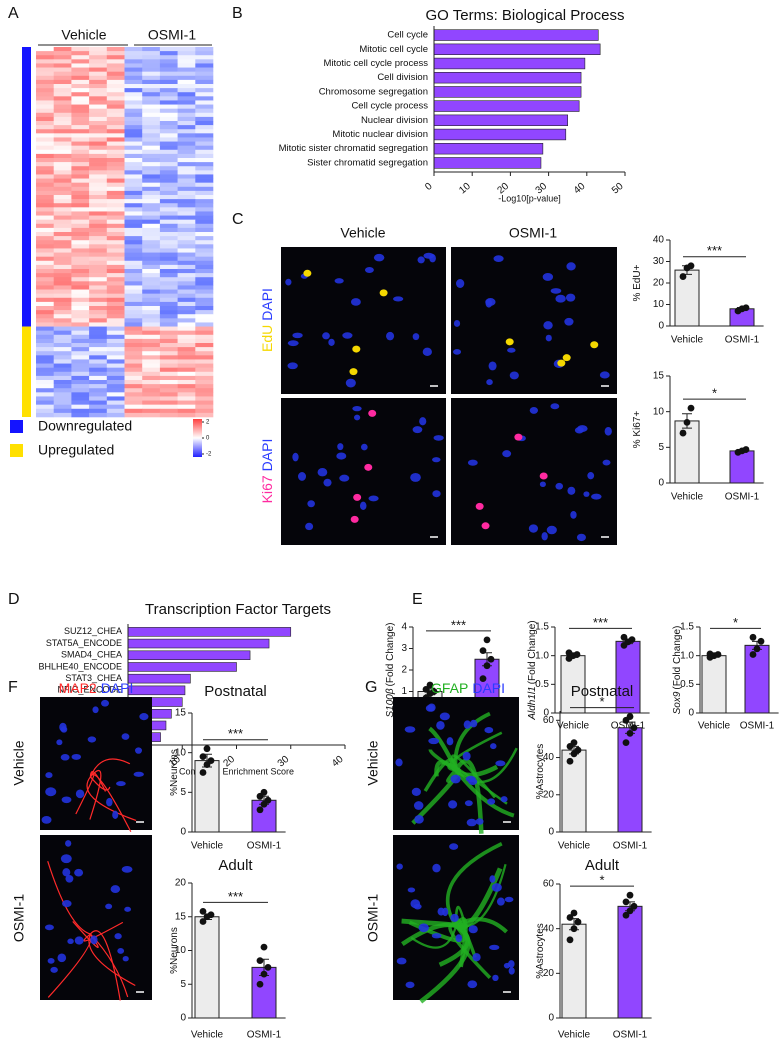 This screenshot has width=779, height=1050. I want to click on category-label: Chromosome segregation, so click(373, 91).